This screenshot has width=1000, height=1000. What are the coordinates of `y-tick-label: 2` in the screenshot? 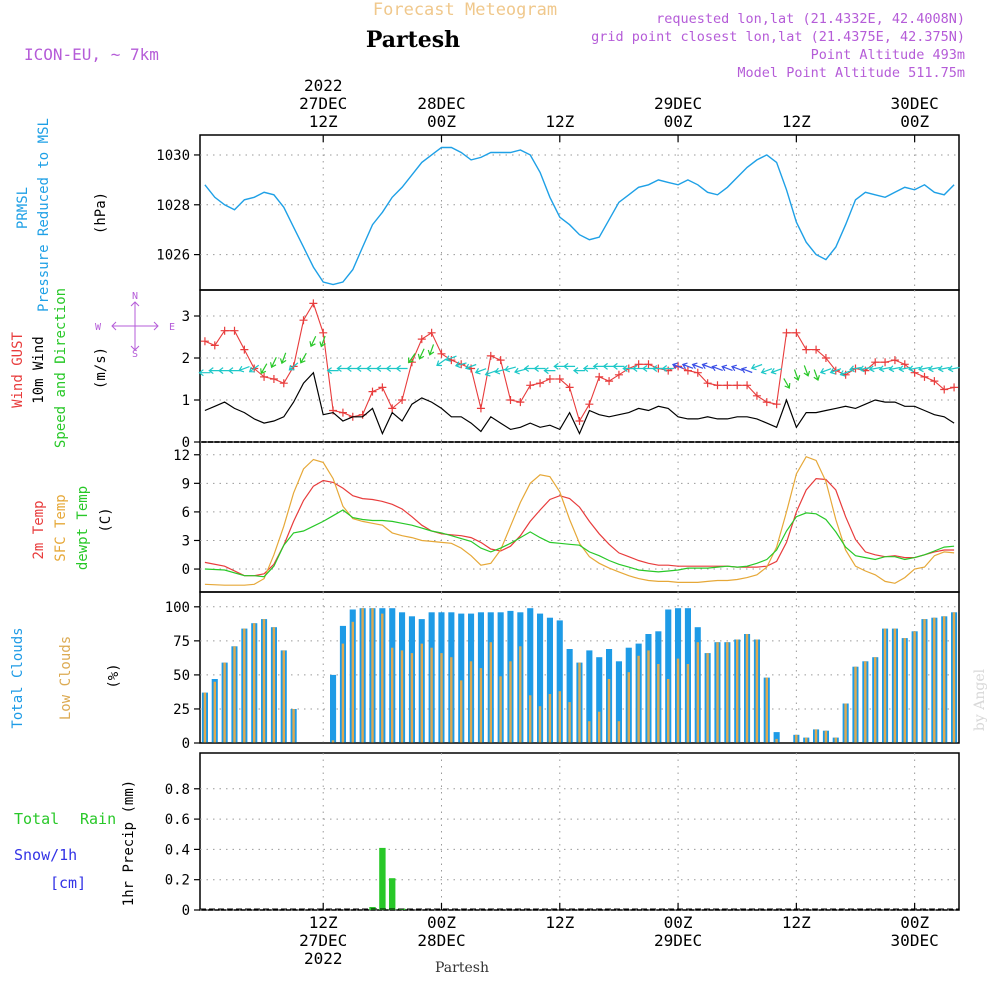 It's located at (186, 359).